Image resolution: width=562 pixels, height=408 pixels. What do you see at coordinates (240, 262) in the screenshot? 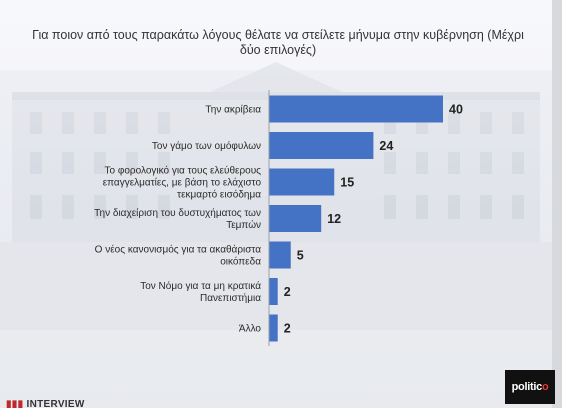
I see `category-label: οικόπεδα` at bounding box center [240, 262].